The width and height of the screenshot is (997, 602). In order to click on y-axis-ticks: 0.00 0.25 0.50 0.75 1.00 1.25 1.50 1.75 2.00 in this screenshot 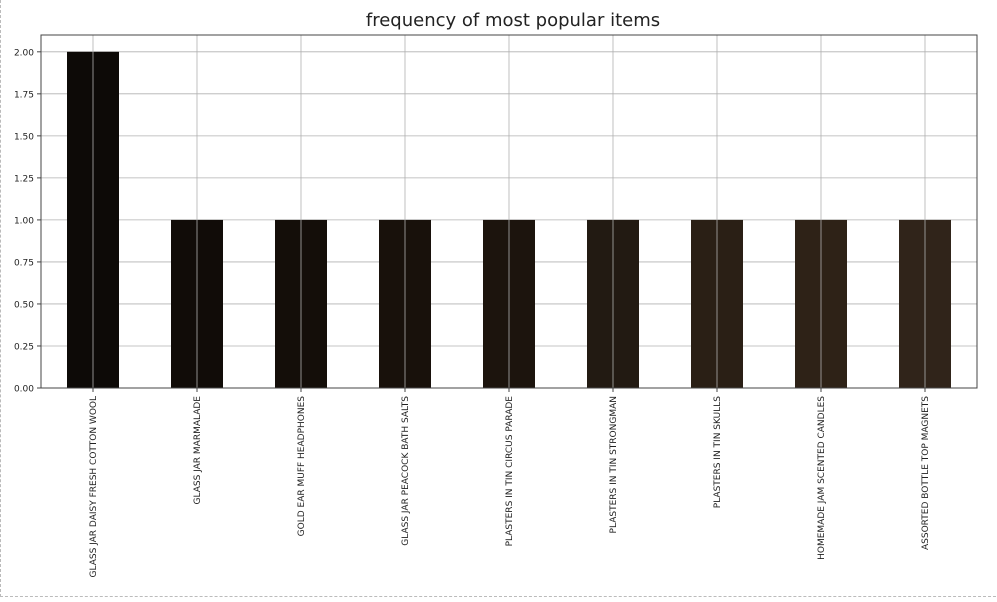, I will do `click(27, 221)`.